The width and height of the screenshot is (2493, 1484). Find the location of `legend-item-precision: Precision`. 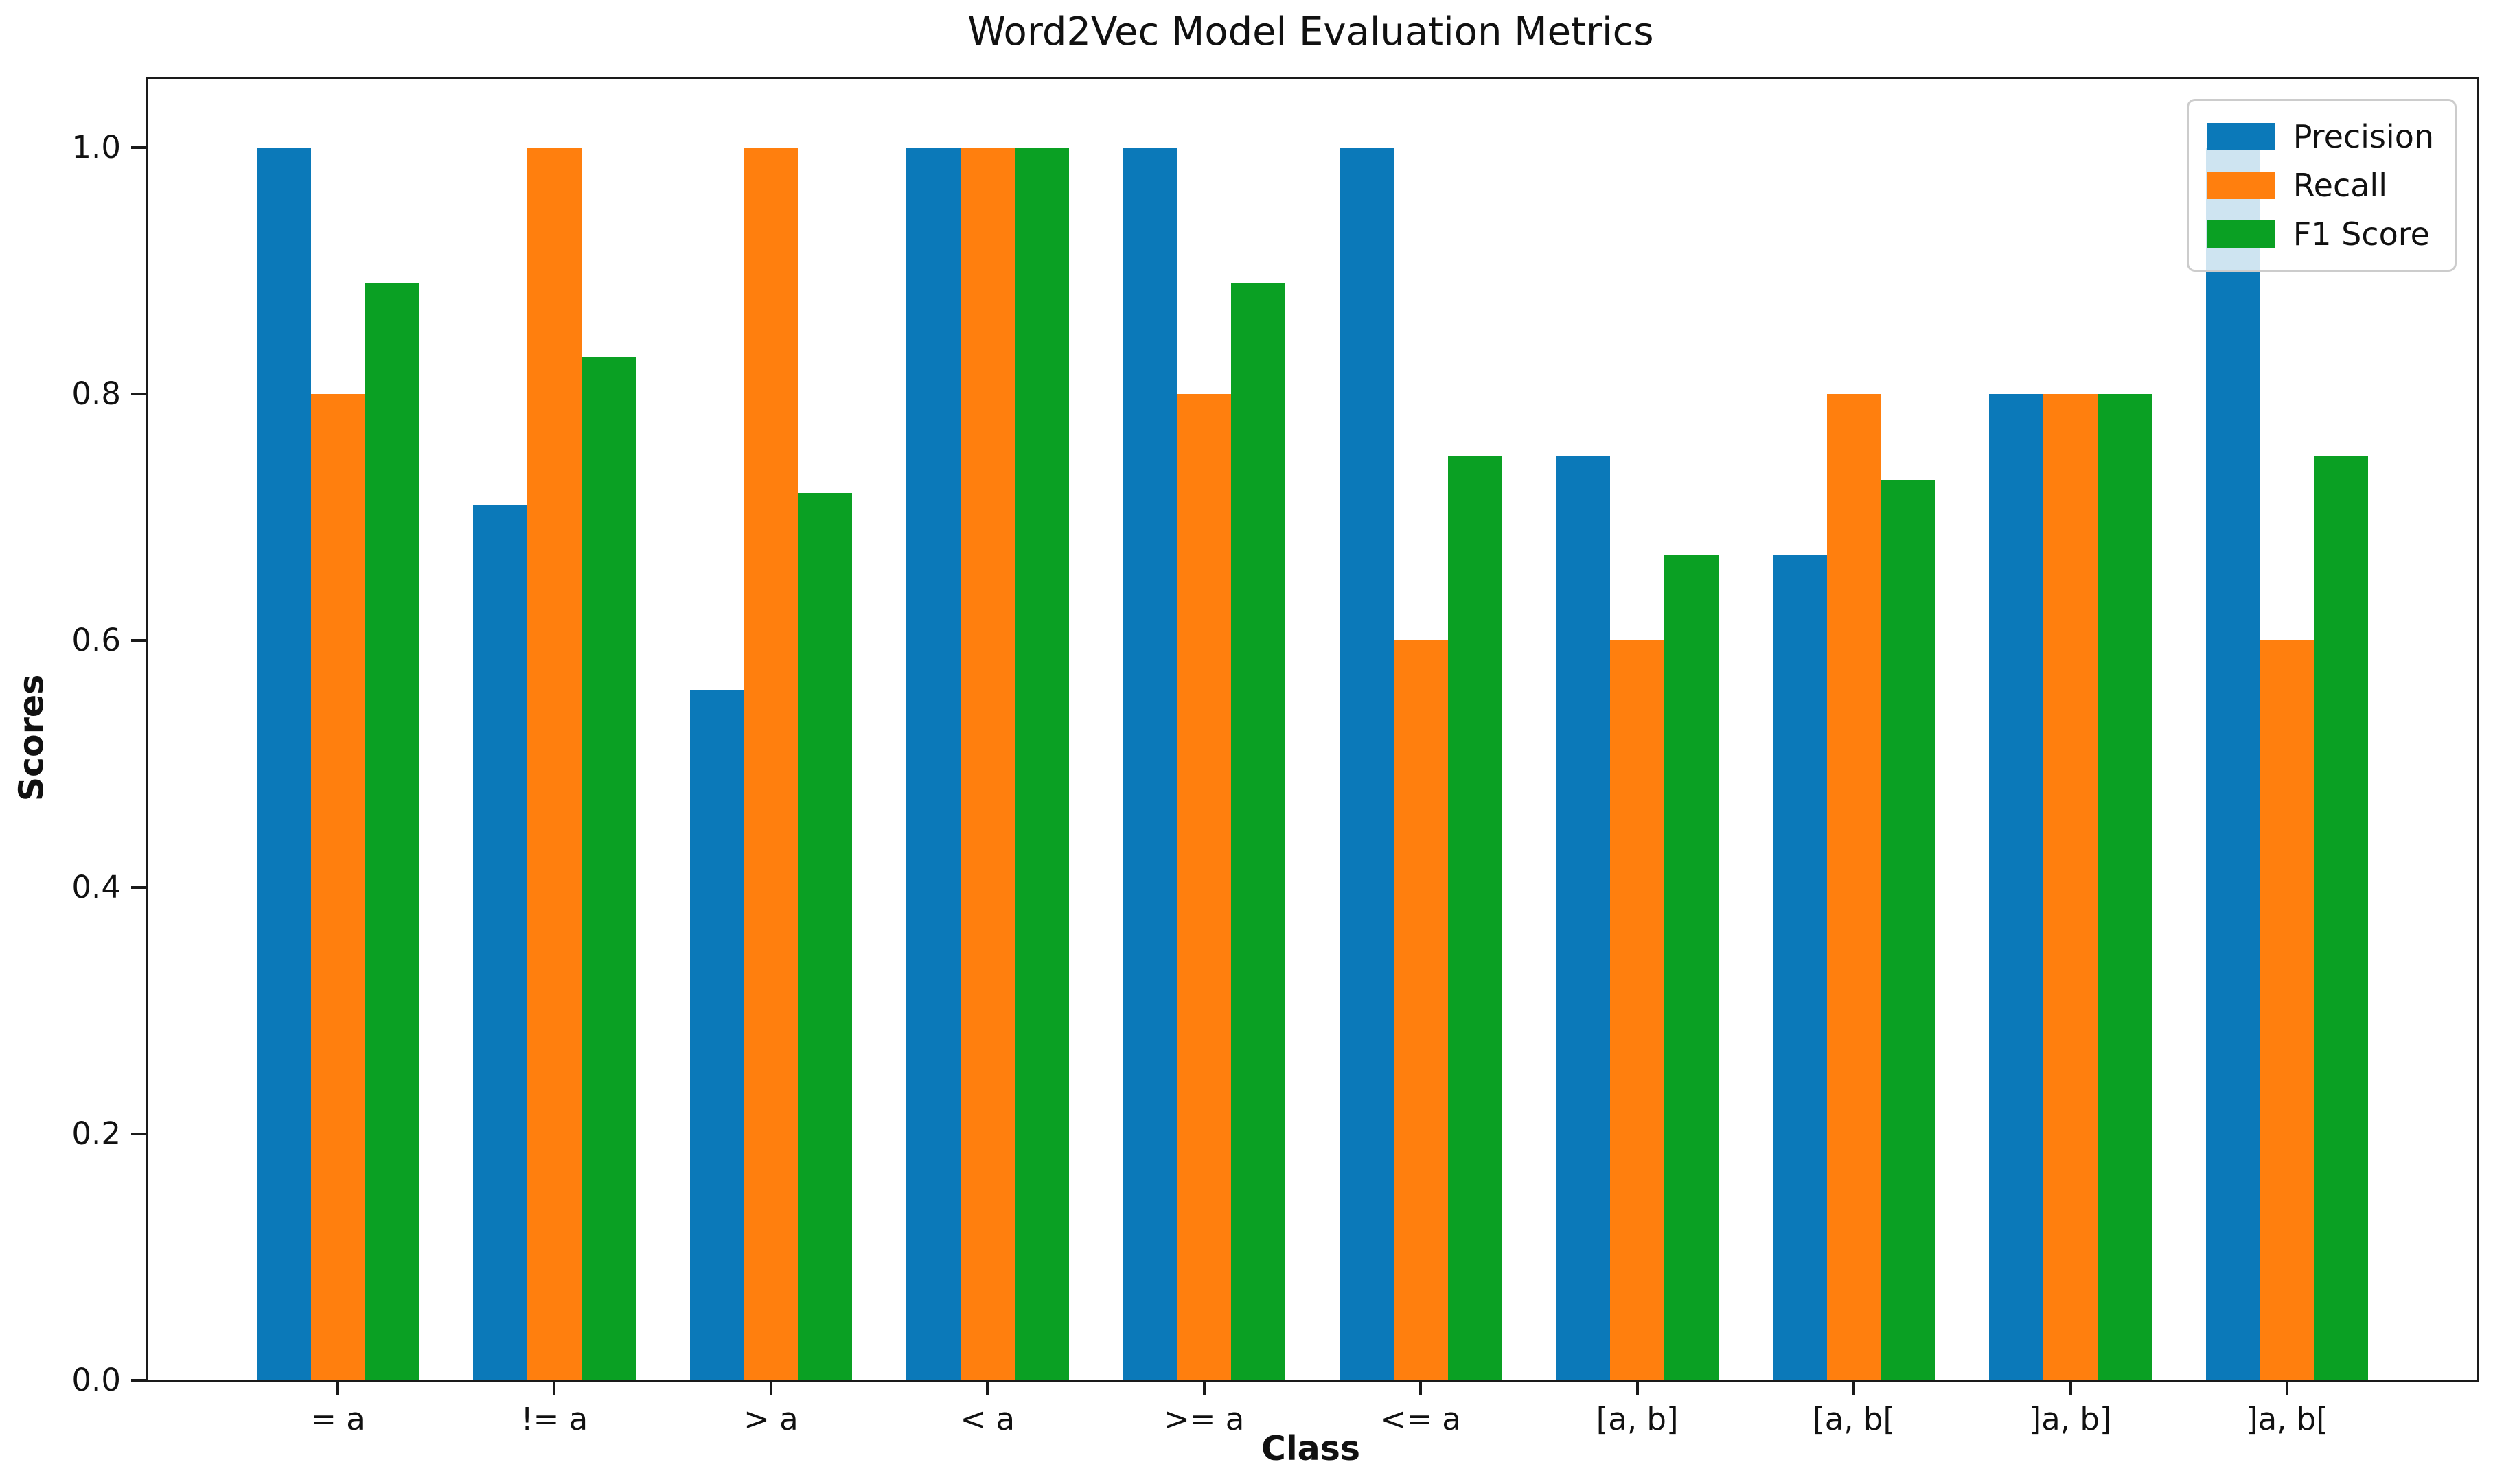

legend-item-precision: Precision is located at coordinates (2320, 136).